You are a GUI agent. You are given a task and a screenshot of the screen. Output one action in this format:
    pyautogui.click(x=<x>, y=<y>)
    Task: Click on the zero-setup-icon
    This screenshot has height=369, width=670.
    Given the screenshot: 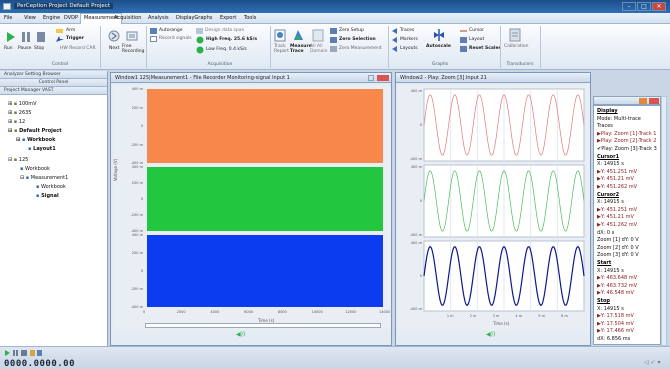 What is the action you would take?
    pyautogui.click(x=333, y=31)
    